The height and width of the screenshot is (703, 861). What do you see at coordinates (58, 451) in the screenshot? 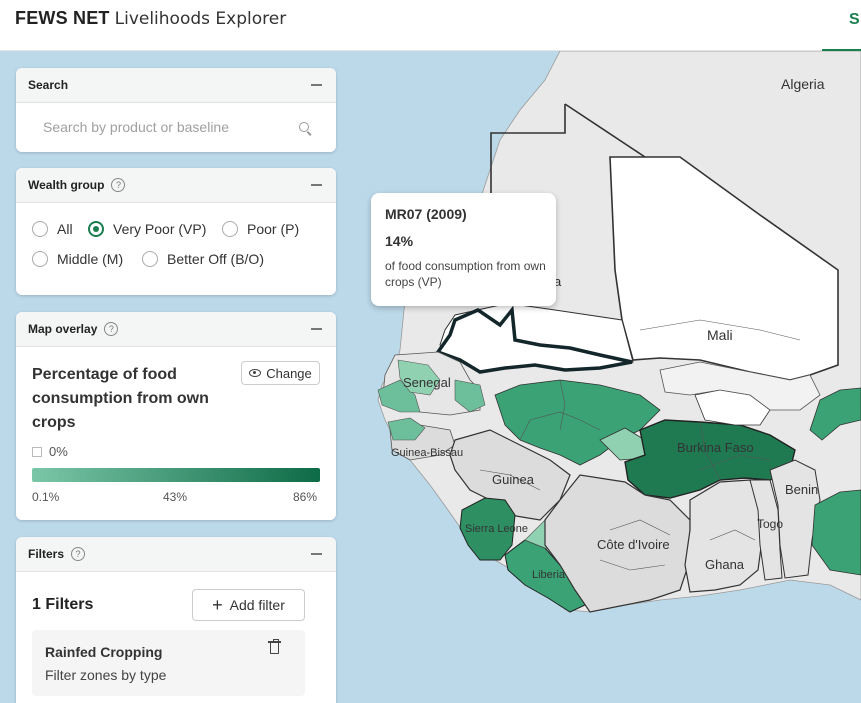
I see `legend-zero-label: 0%` at bounding box center [58, 451].